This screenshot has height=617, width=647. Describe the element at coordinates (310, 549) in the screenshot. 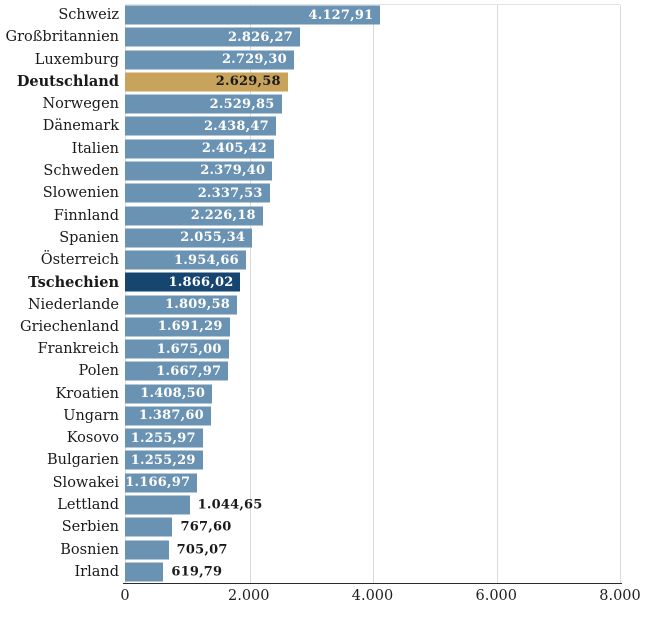

I see `bar-row: Bosnien 705,07` at that location.